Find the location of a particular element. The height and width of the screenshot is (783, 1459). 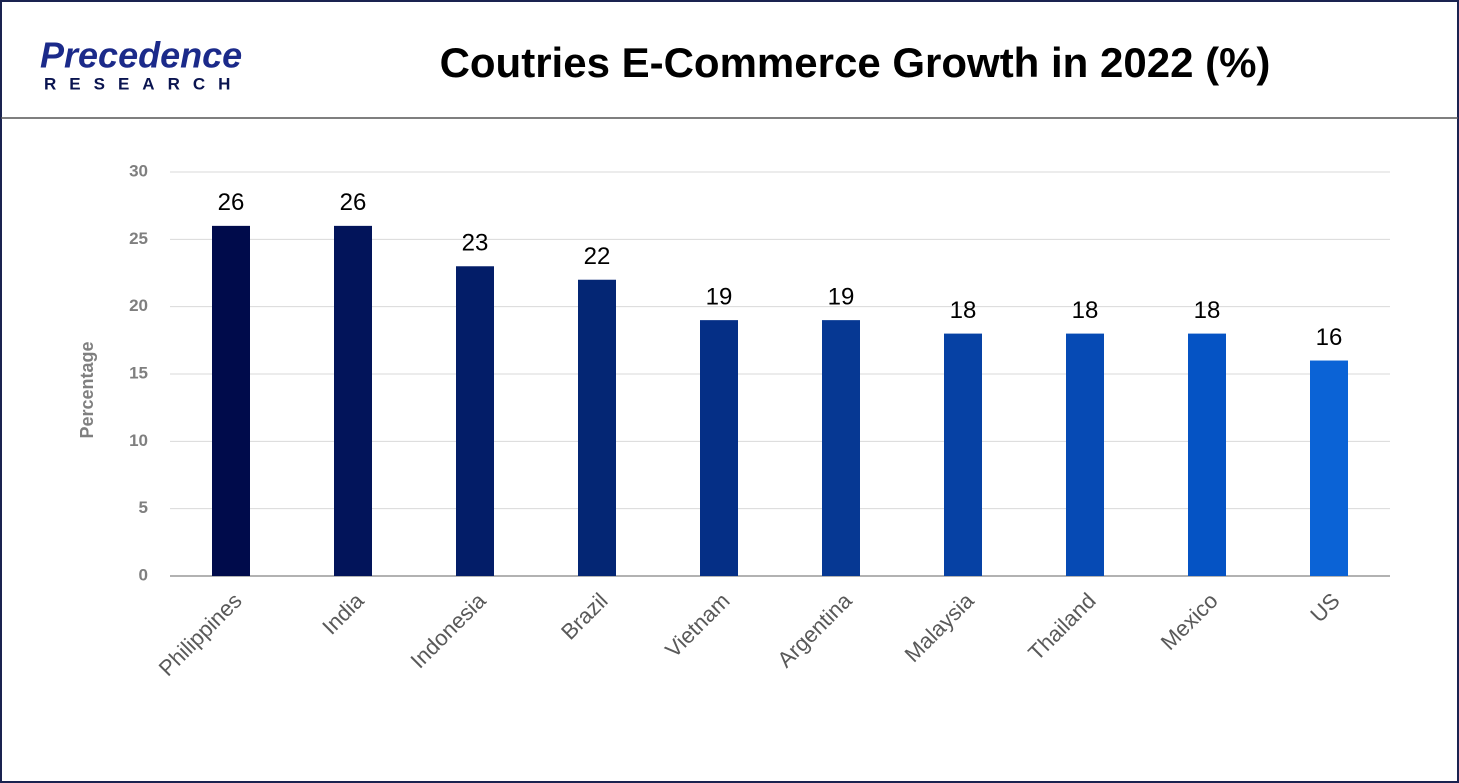

logo-tagline: RESEARCH is located at coordinates (143, 83).